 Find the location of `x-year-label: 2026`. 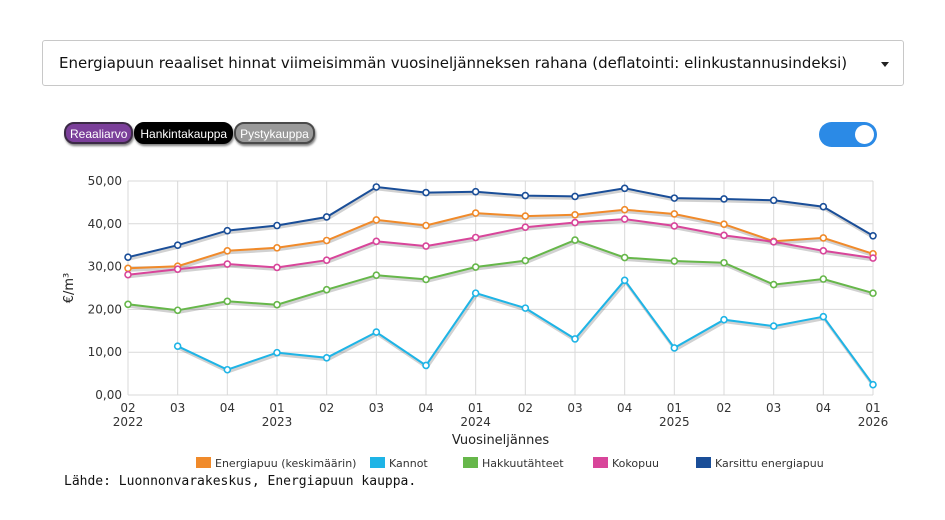

x-year-label: 2026 is located at coordinates (873, 422).